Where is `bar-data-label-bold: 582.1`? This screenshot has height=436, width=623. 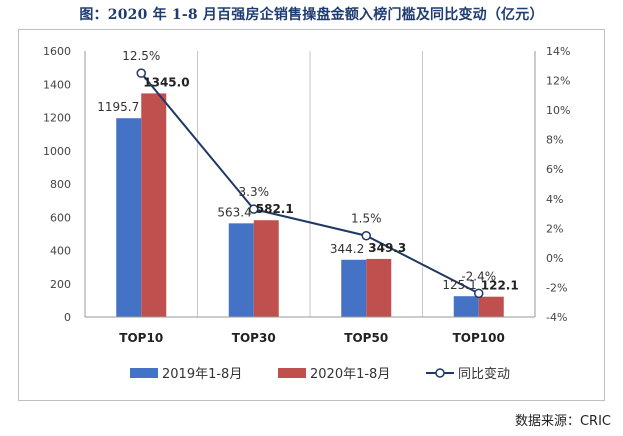
bar-data-label-bold: 582.1 is located at coordinates (275, 209).